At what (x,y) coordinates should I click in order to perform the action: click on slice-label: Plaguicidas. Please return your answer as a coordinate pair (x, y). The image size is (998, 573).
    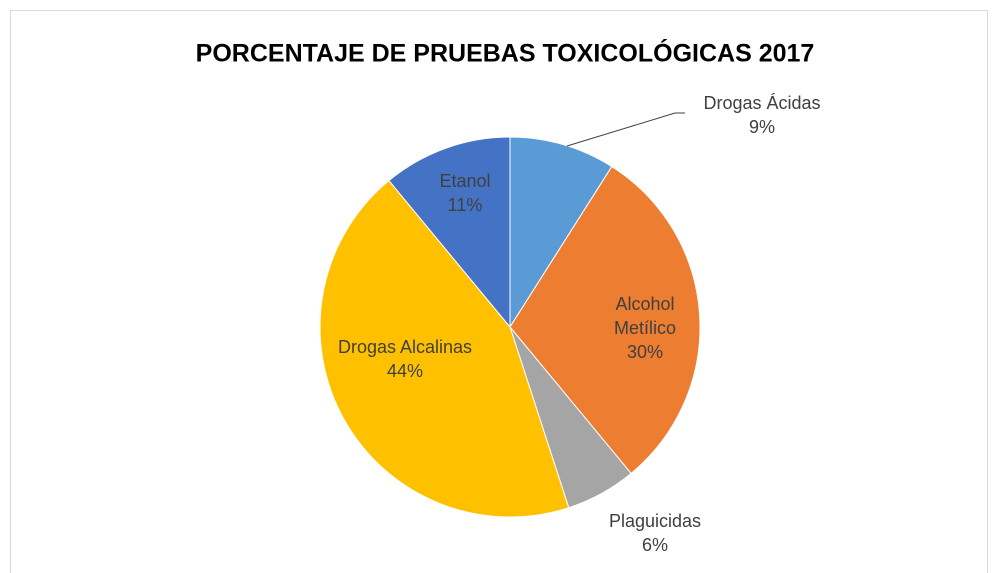
    Looking at the image, I should click on (655, 521).